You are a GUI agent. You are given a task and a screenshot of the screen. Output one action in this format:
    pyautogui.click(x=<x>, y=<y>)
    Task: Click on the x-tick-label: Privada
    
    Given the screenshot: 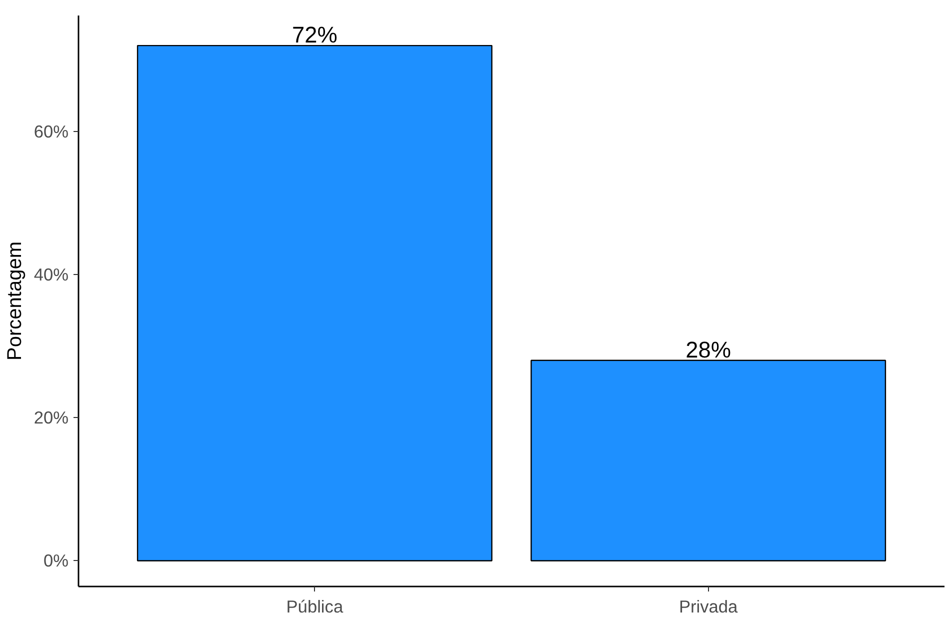 What is the action you would take?
    pyautogui.click(x=708, y=606)
    